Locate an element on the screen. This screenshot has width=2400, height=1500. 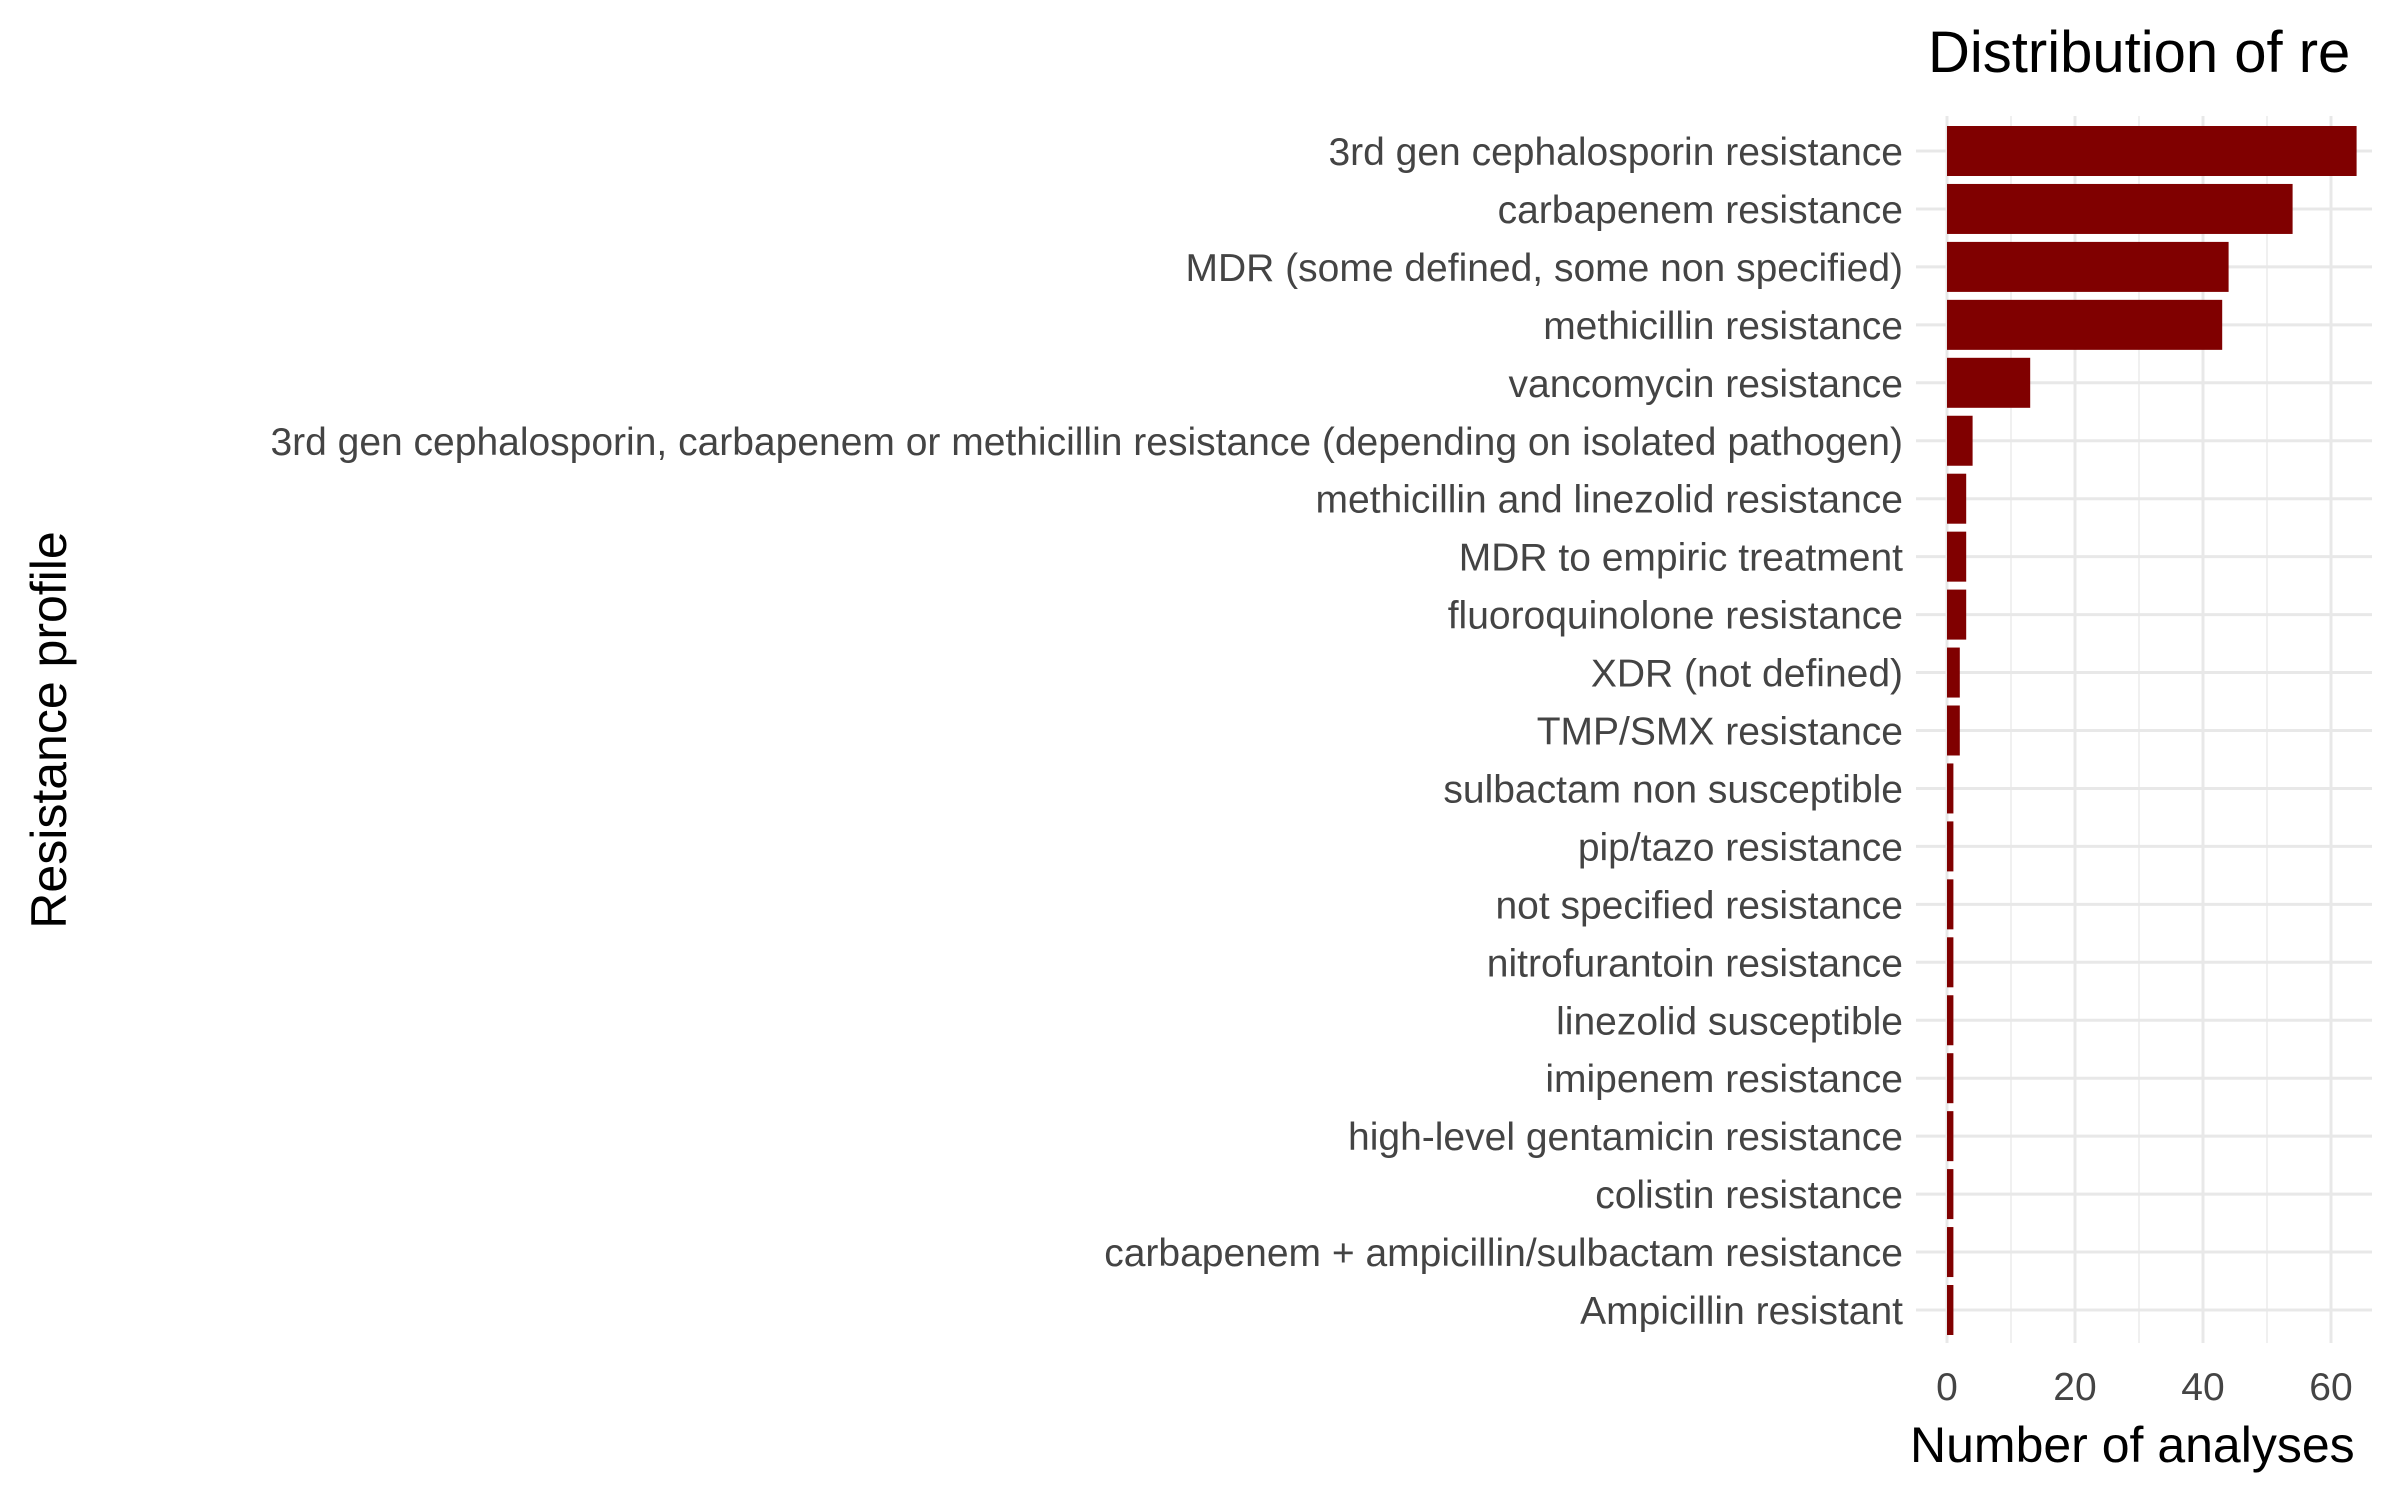
x-tick-labels: 0 20 40 60 is located at coordinates (2144, 1387).